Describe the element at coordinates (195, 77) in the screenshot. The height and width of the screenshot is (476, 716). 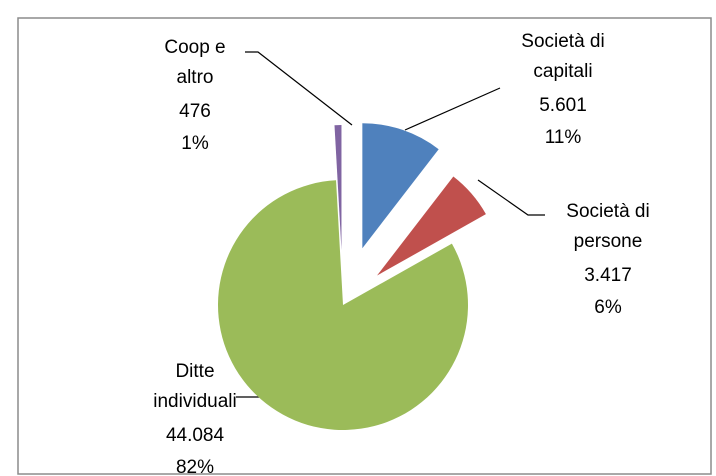
I see `slice-label: altro` at that location.